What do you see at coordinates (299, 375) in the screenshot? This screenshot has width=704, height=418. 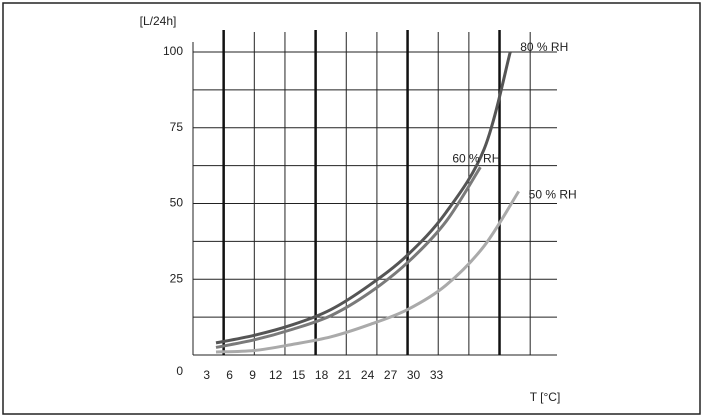 I see `x-tick-label: 15` at bounding box center [299, 375].